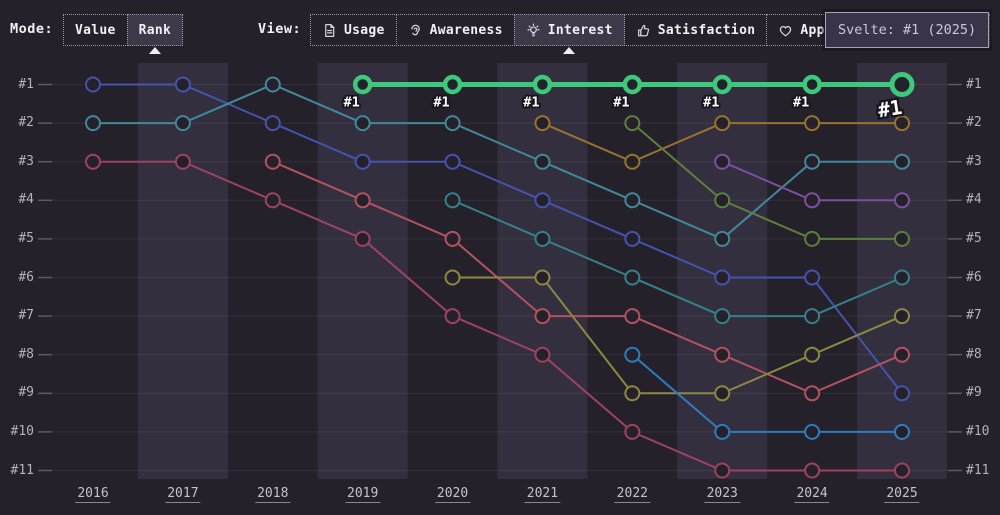  Describe the element at coordinates (974, 161) in the screenshot. I see `rank-label-right: #3` at that location.